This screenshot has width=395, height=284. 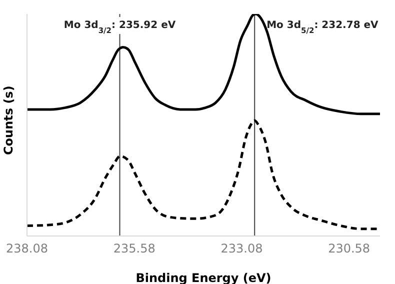 I want to click on ref-line-label: Mo 3d$_{5/2}$: 232.78 eV, so click(x=322, y=27).